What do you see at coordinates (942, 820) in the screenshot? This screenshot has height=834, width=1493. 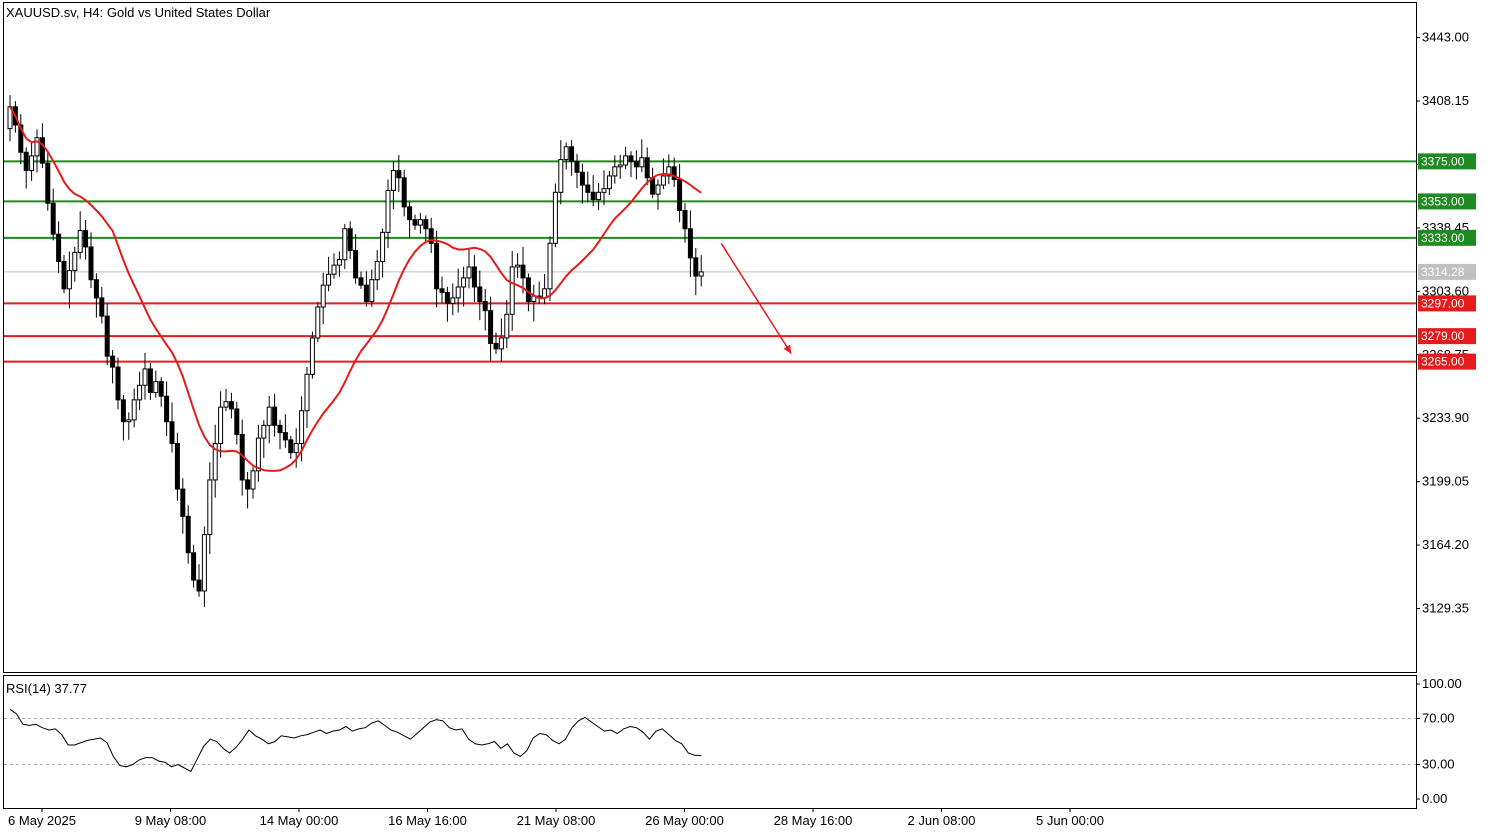 I see `time-tick-label: 2 Jun 08:00` at bounding box center [942, 820].